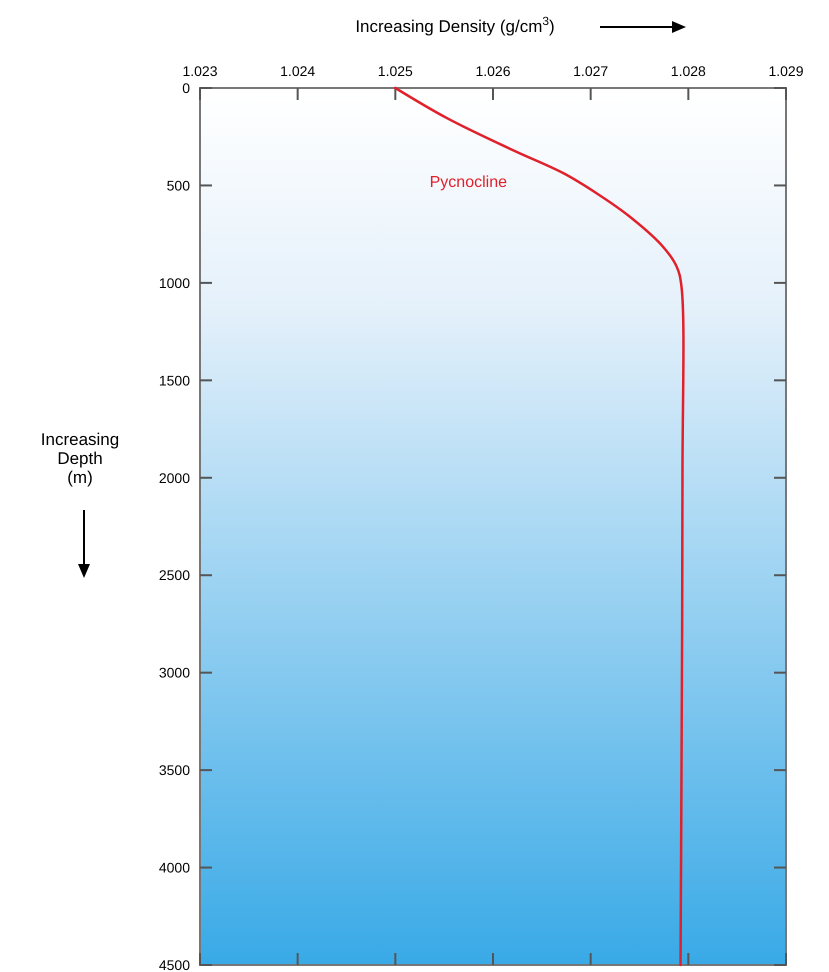  Describe the element at coordinates (298, 71) in the screenshot. I see `x-tick-label: 1.024` at that location.